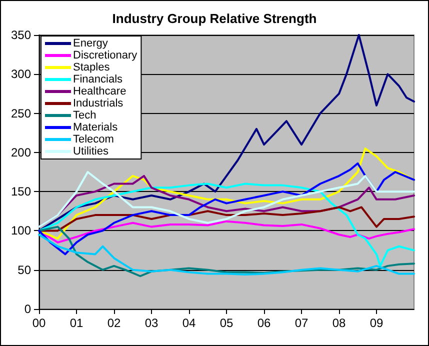 The width and height of the screenshot is (429, 346). I want to click on legend-label: Energy, so click(90, 44).